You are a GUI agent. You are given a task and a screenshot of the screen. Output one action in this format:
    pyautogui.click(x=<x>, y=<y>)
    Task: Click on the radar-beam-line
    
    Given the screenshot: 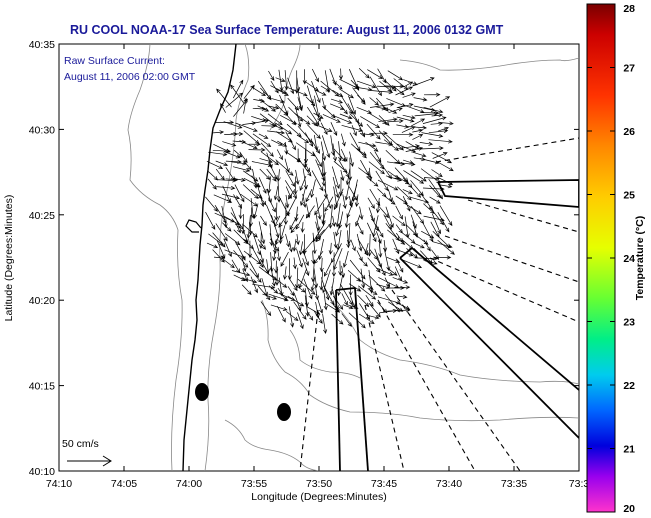 What is the action you would take?
    pyautogui.click(x=523, y=216)
    